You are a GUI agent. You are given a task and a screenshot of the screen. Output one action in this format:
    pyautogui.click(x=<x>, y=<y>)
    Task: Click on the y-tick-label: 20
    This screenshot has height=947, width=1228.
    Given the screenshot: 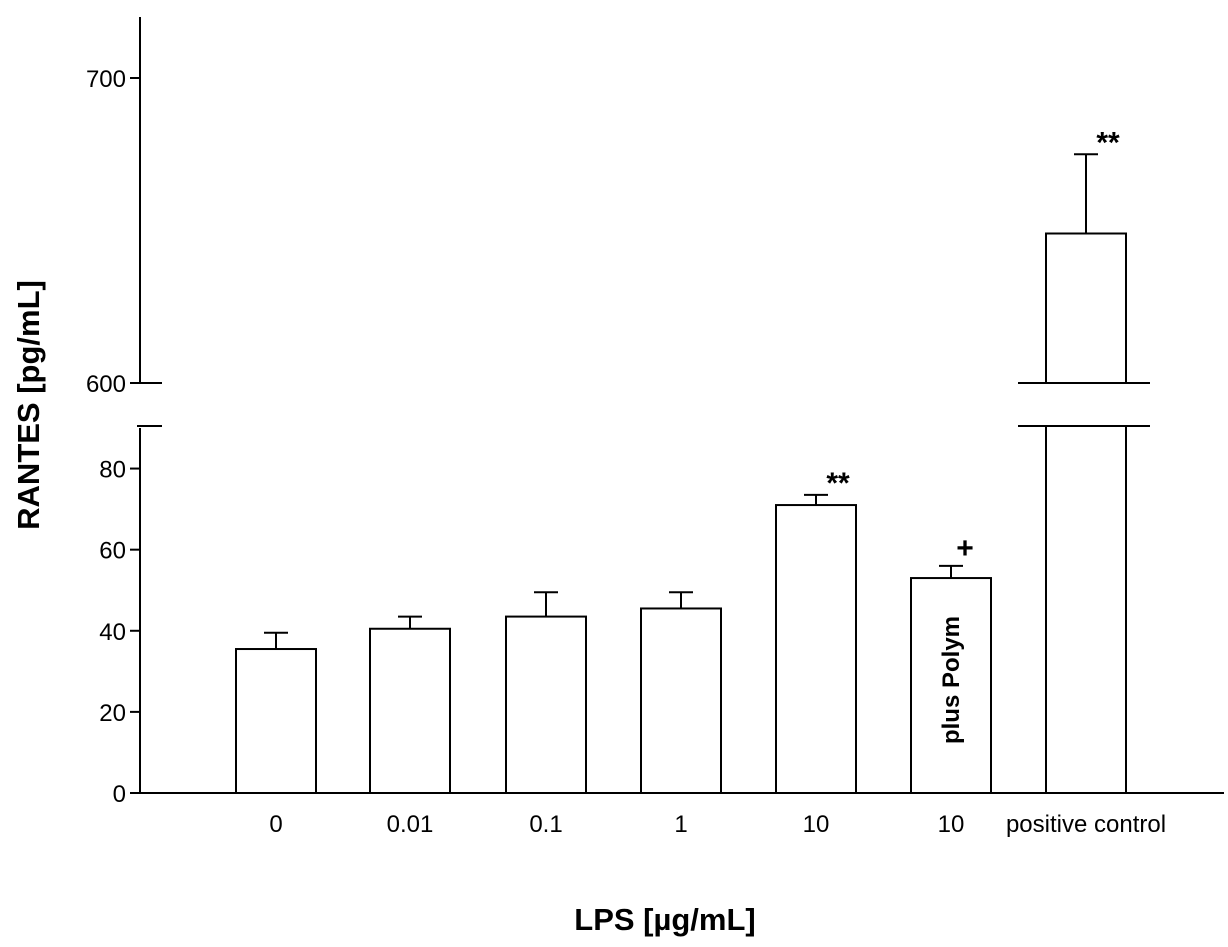 What is the action you would take?
    pyautogui.click(x=112, y=713)
    